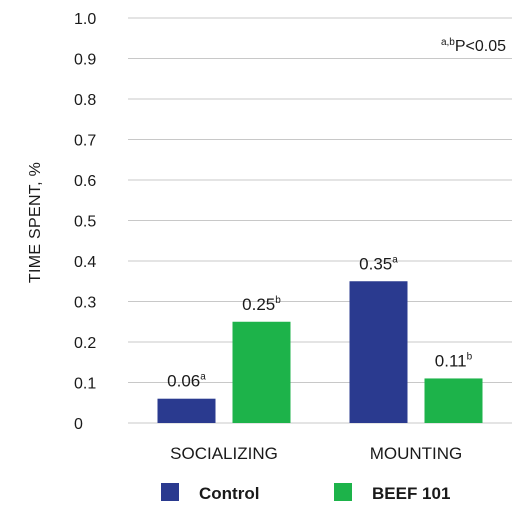 The width and height of the screenshot is (520, 507). I want to click on value-number: 0.25, so click(258, 304).